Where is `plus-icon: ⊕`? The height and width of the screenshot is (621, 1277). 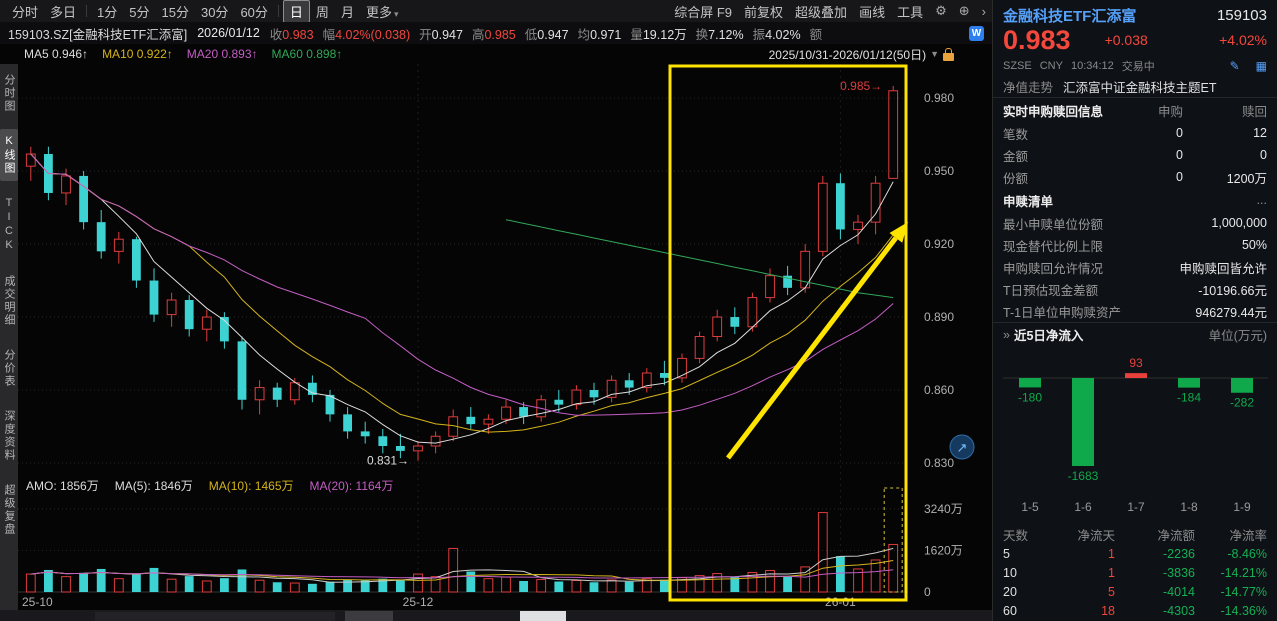 plus-icon: ⊕ is located at coordinates (964, 10).